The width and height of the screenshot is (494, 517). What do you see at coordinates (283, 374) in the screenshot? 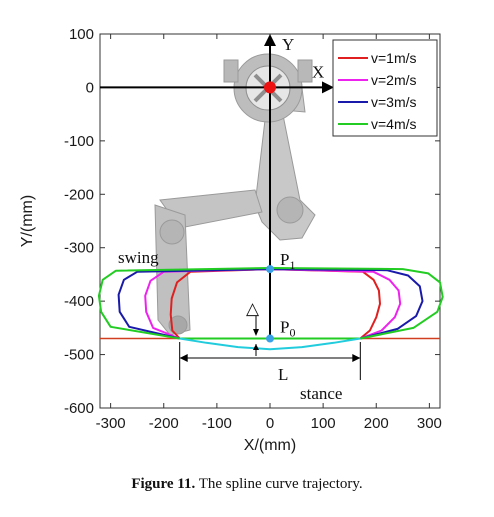
I see `l-label: L` at bounding box center [283, 374].